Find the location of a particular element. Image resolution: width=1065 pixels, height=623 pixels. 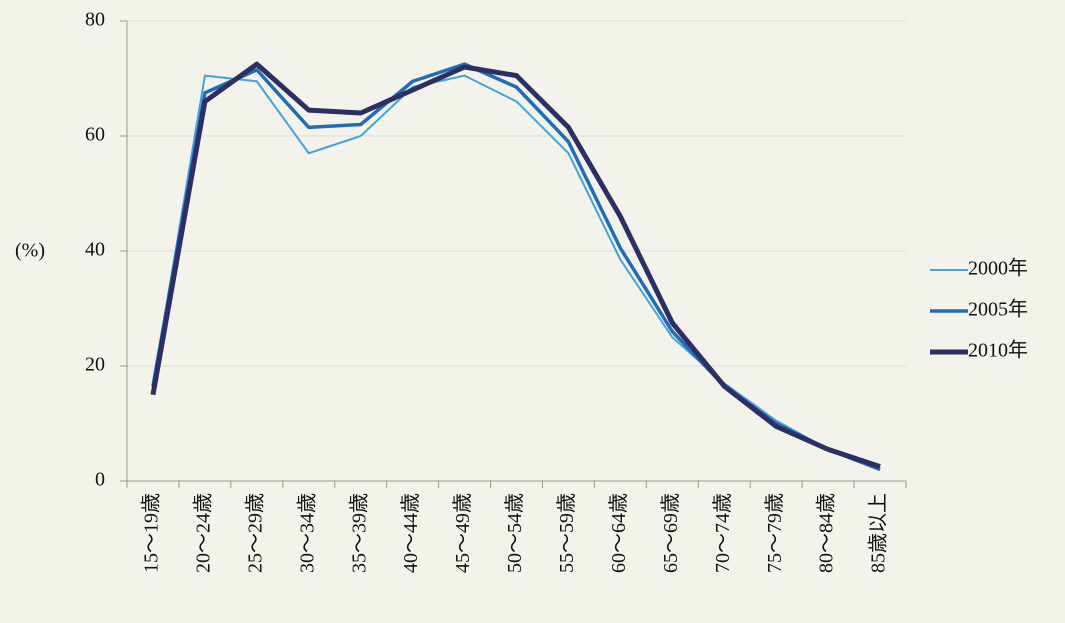

x-tick-label: 20～24歳 is located at coordinates (202, 533).